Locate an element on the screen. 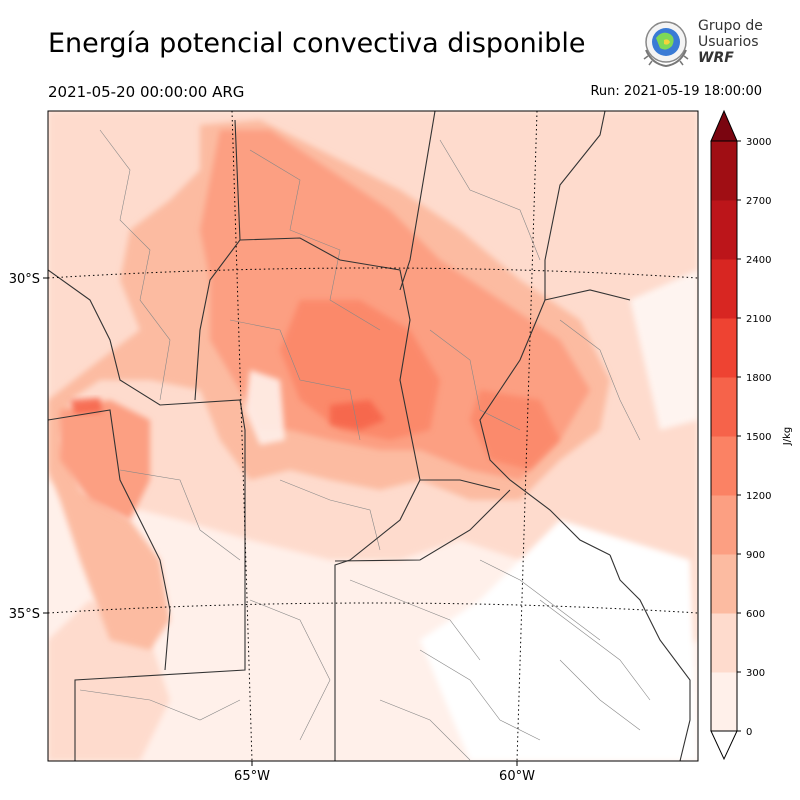 This screenshot has height=800, width=800. colorbar-tick-label: 1500 is located at coordinates (758, 437).